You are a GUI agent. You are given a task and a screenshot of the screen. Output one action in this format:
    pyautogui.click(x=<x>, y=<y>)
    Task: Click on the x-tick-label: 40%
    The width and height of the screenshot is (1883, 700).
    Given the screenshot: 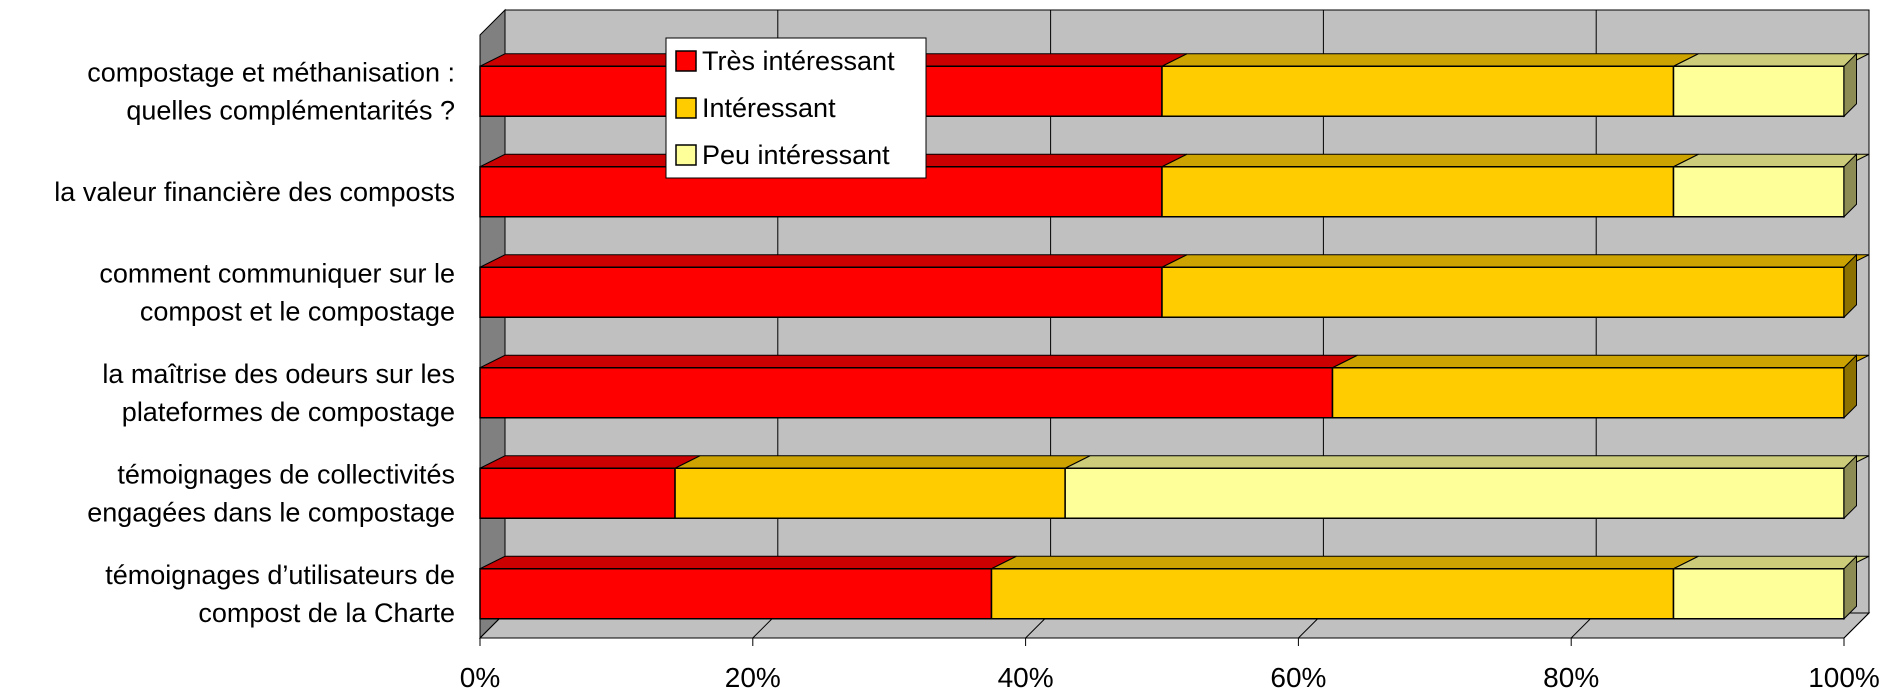 What is the action you would take?
    pyautogui.click(x=1026, y=677)
    